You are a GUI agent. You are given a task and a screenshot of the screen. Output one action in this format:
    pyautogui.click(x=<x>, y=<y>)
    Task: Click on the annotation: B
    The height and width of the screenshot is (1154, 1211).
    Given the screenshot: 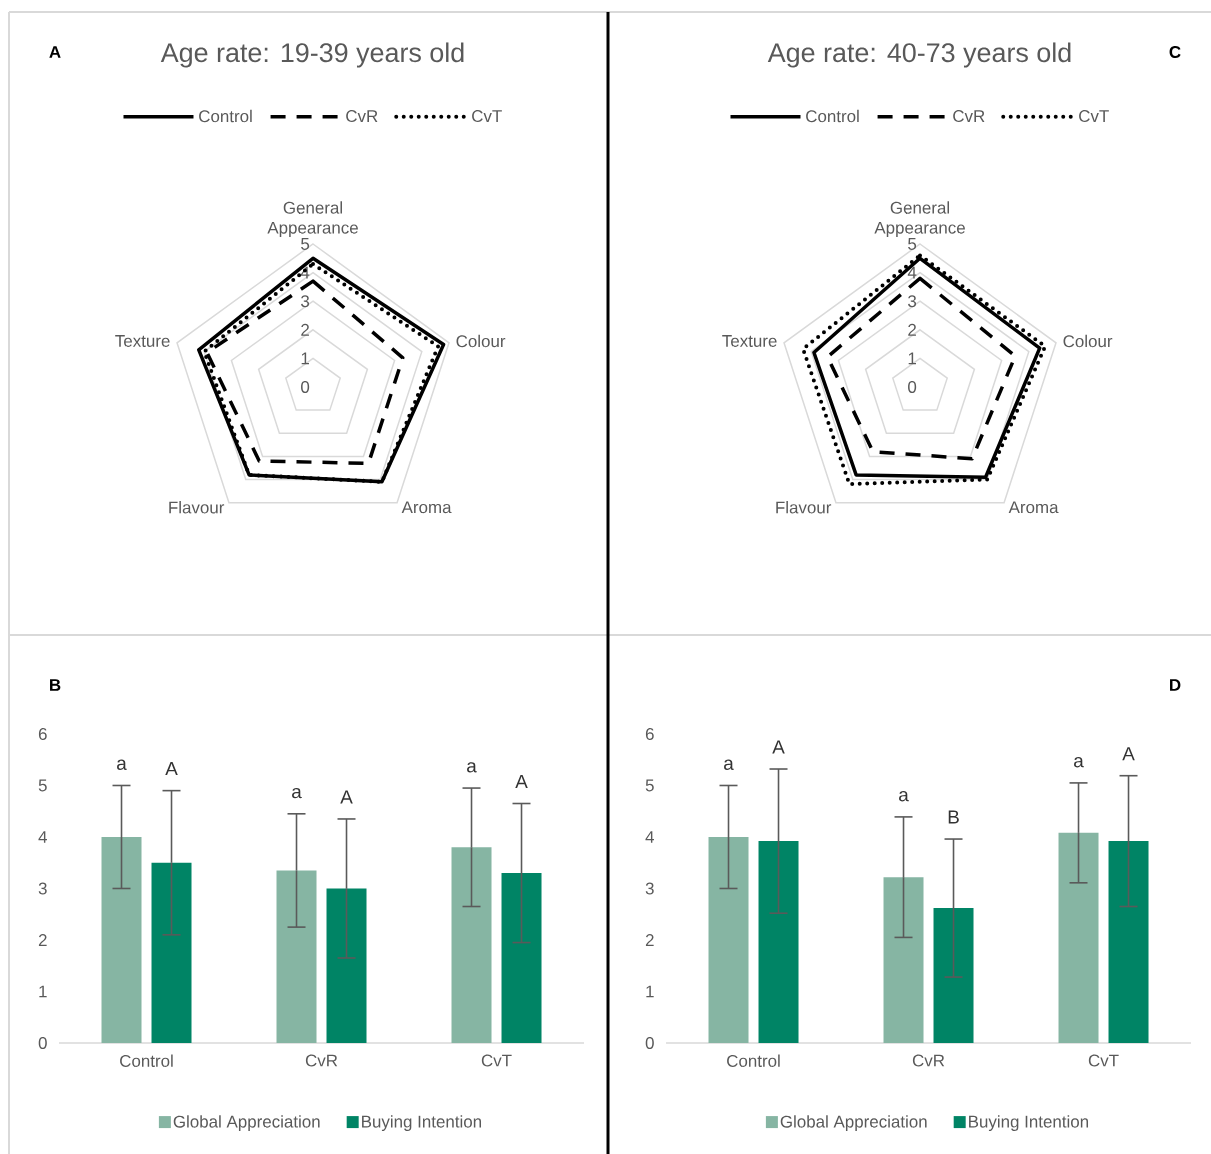 What is the action you would take?
    pyautogui.click(x=953, y=817)
    